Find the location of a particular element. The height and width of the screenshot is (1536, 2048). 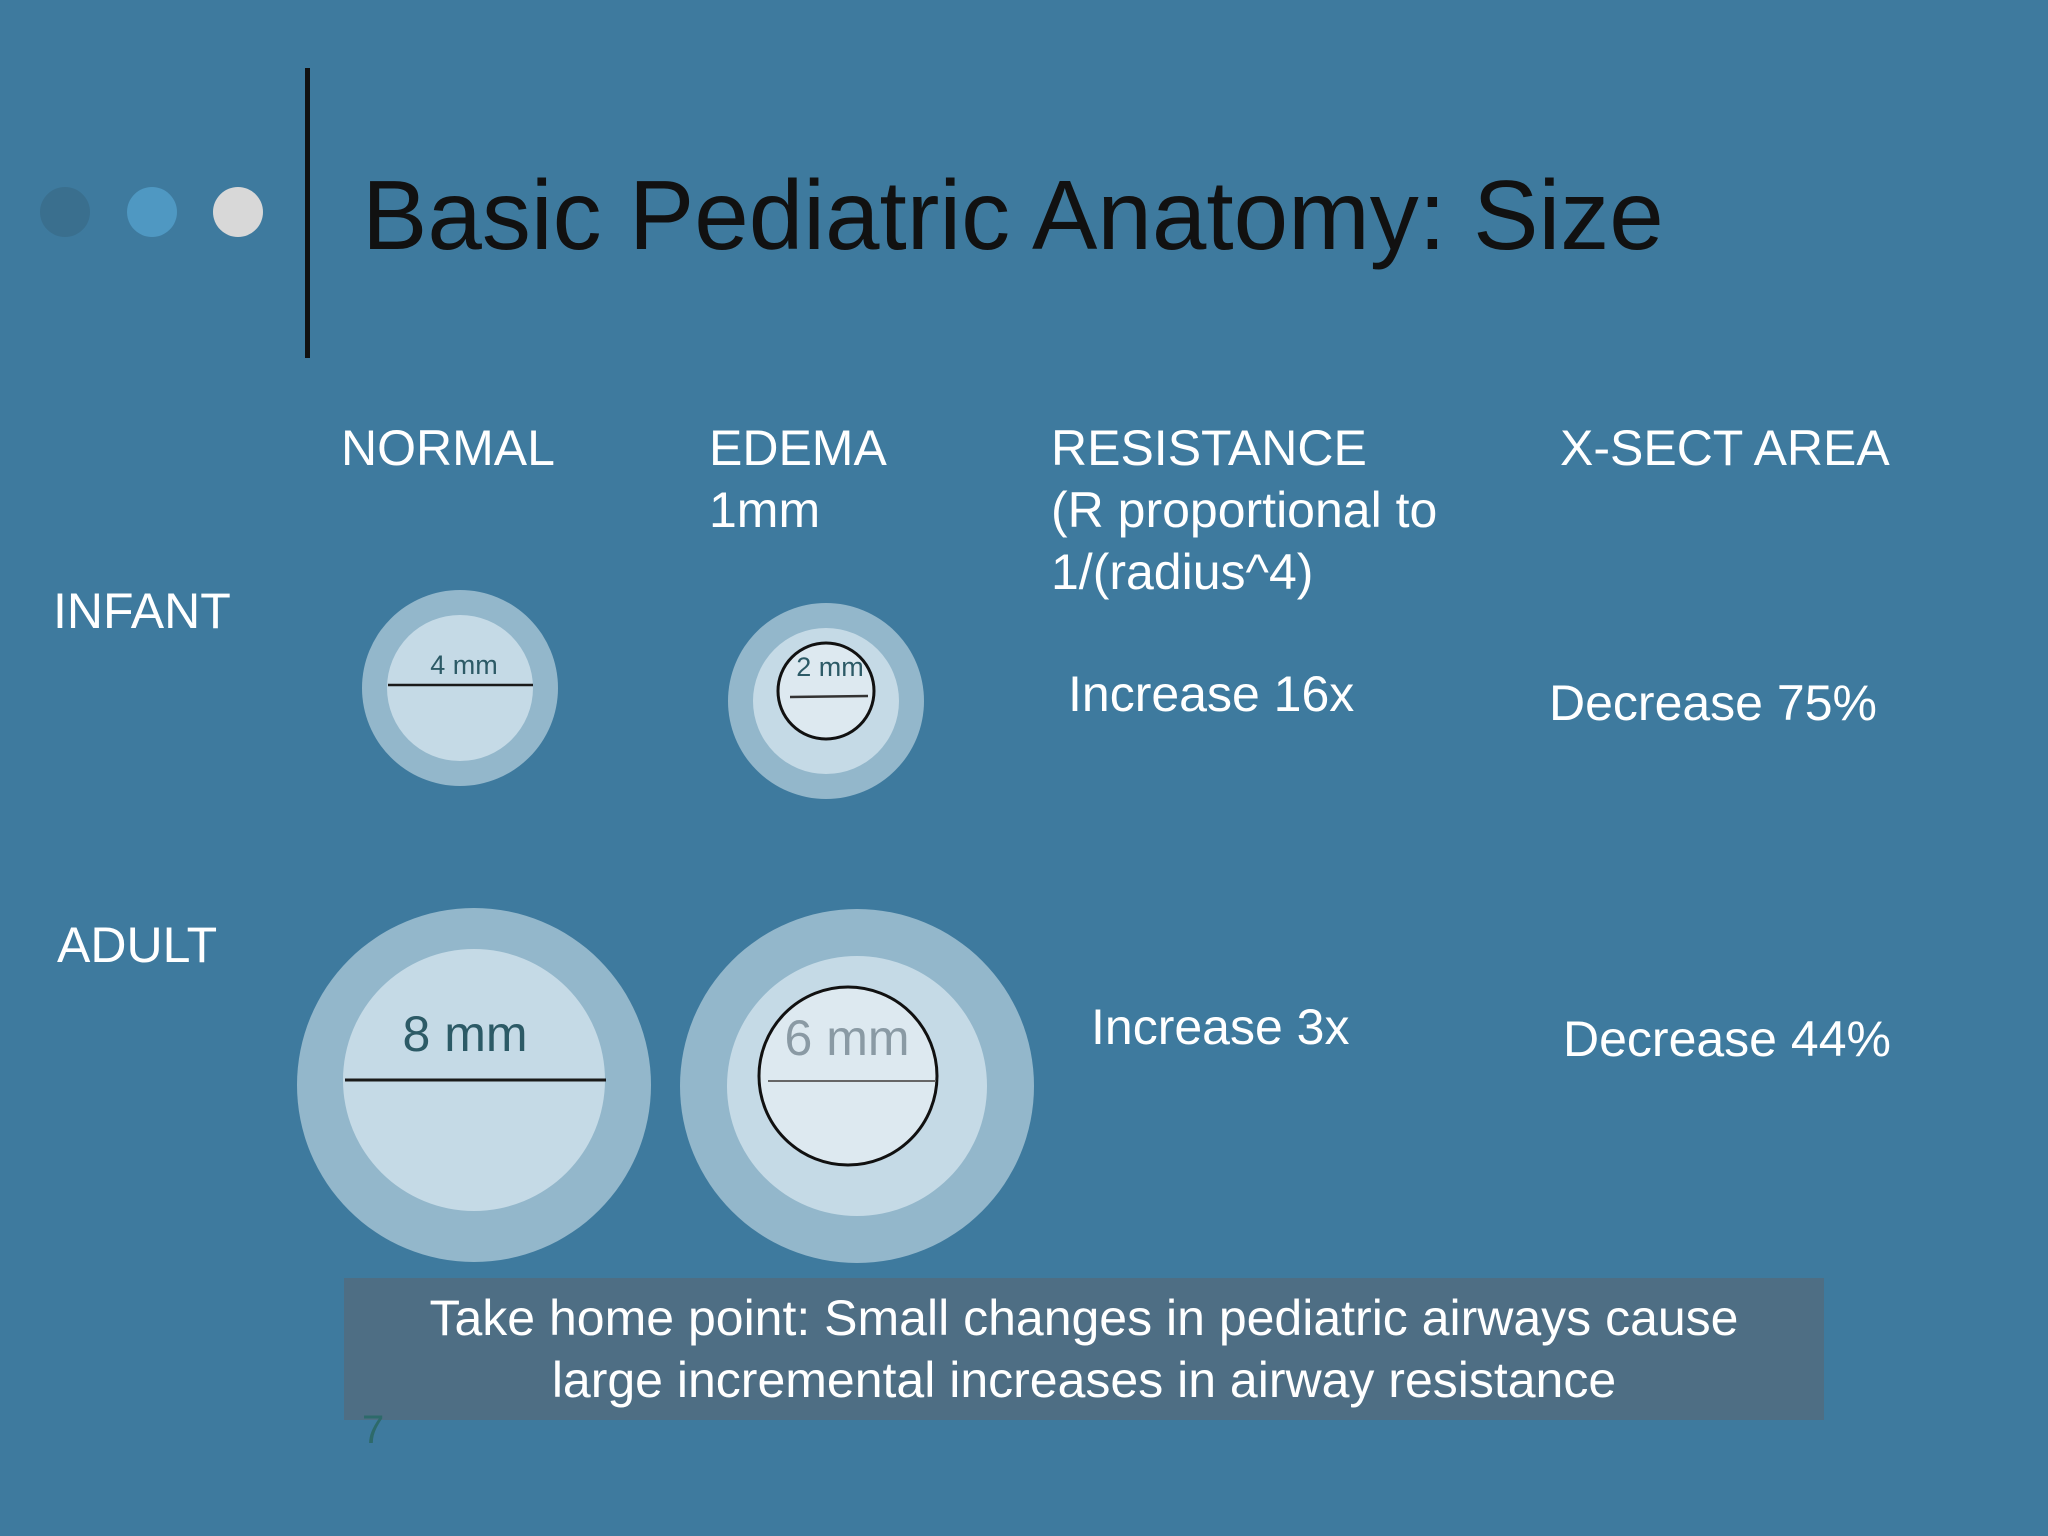

row-label-infant: INFANT is located at coordinates (142, 611).